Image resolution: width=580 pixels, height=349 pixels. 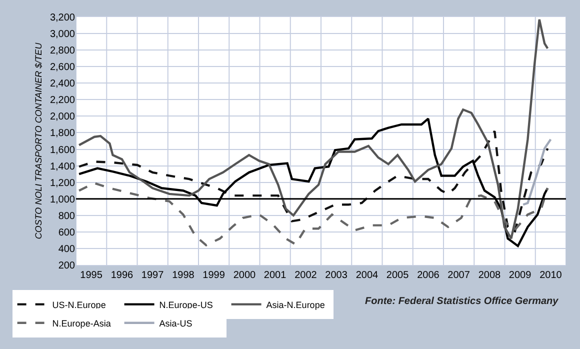 What do you see at coordinates (459, 275) in the screenshot?
I see `x-tick-label: 2007` at bounding box center [459, 275].